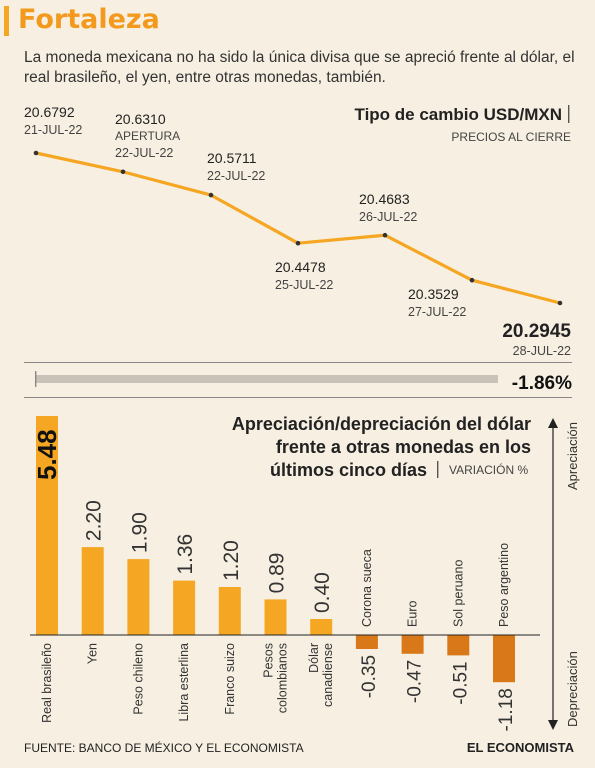 The image size is (595, 768). I want to click on depreciacion-arrow-icon, so click(553, 725).